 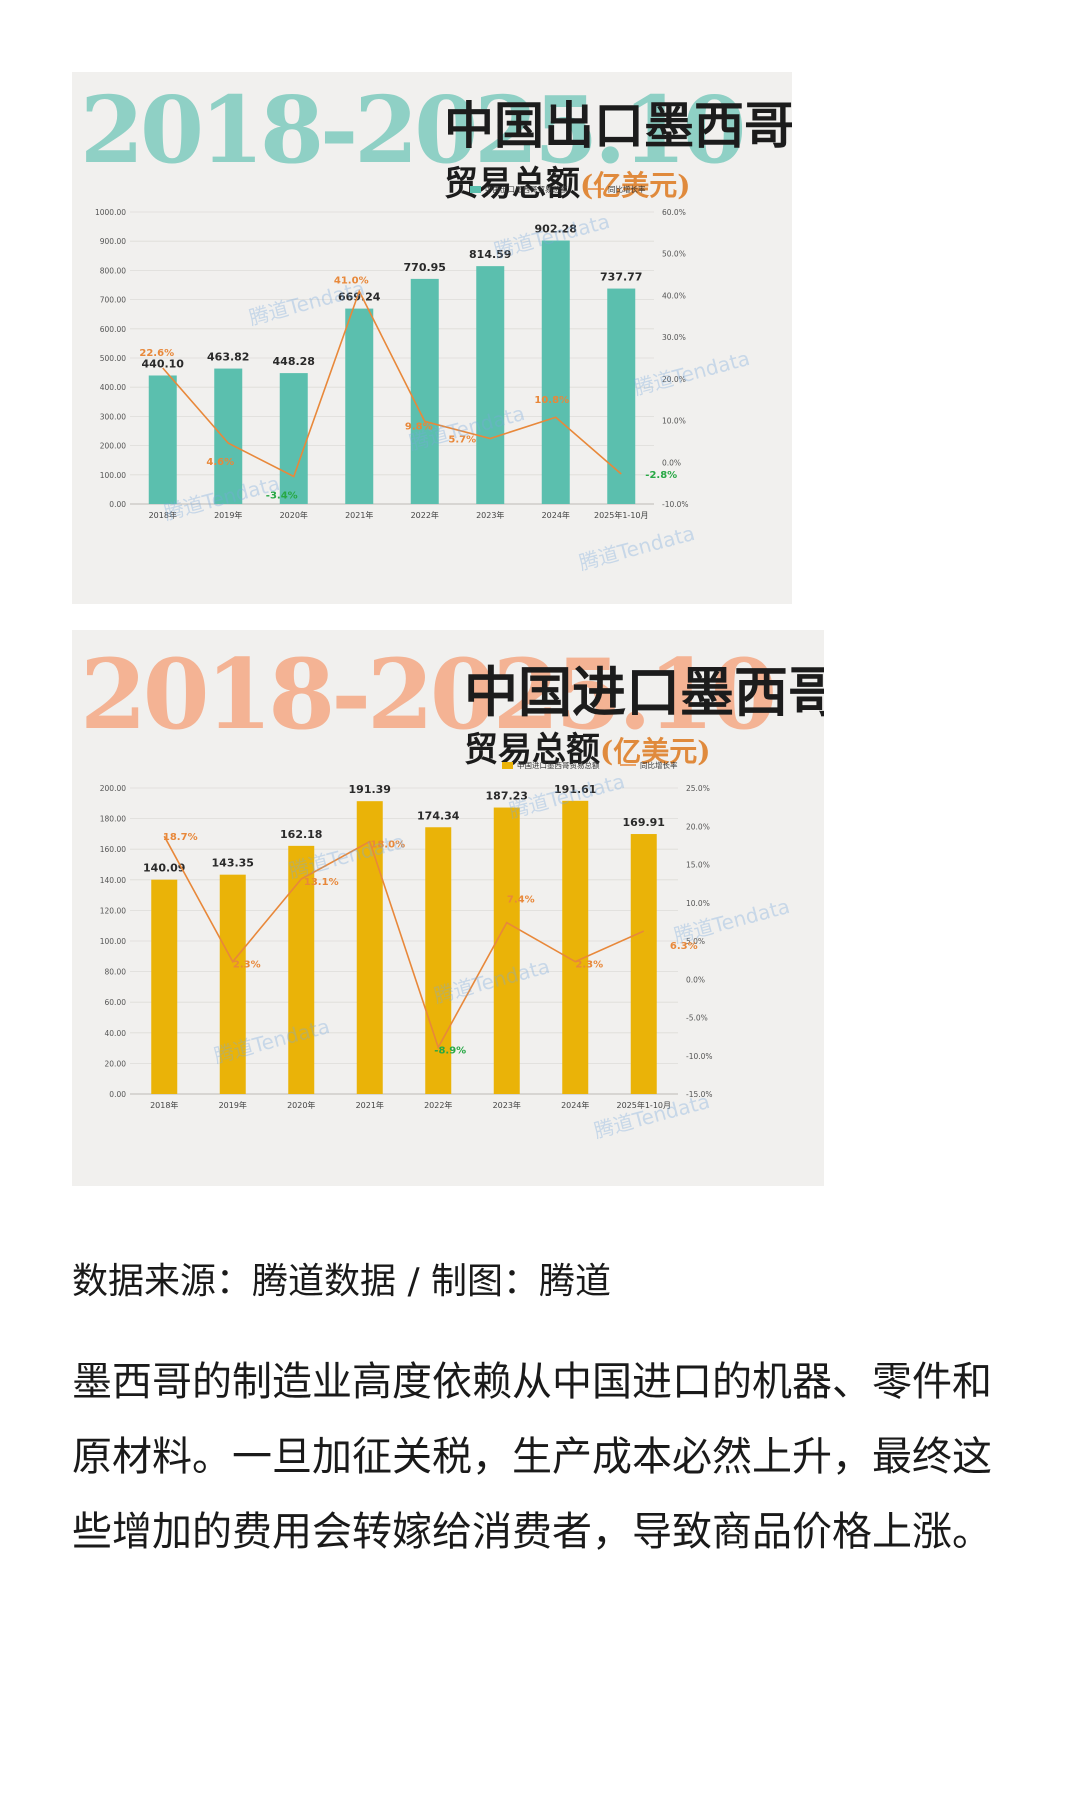 What do you see at coordinates (671, 462) in the screenshot?
I see `y2-axis-tick-label: 0.0%` at bounding box center [671, 462].